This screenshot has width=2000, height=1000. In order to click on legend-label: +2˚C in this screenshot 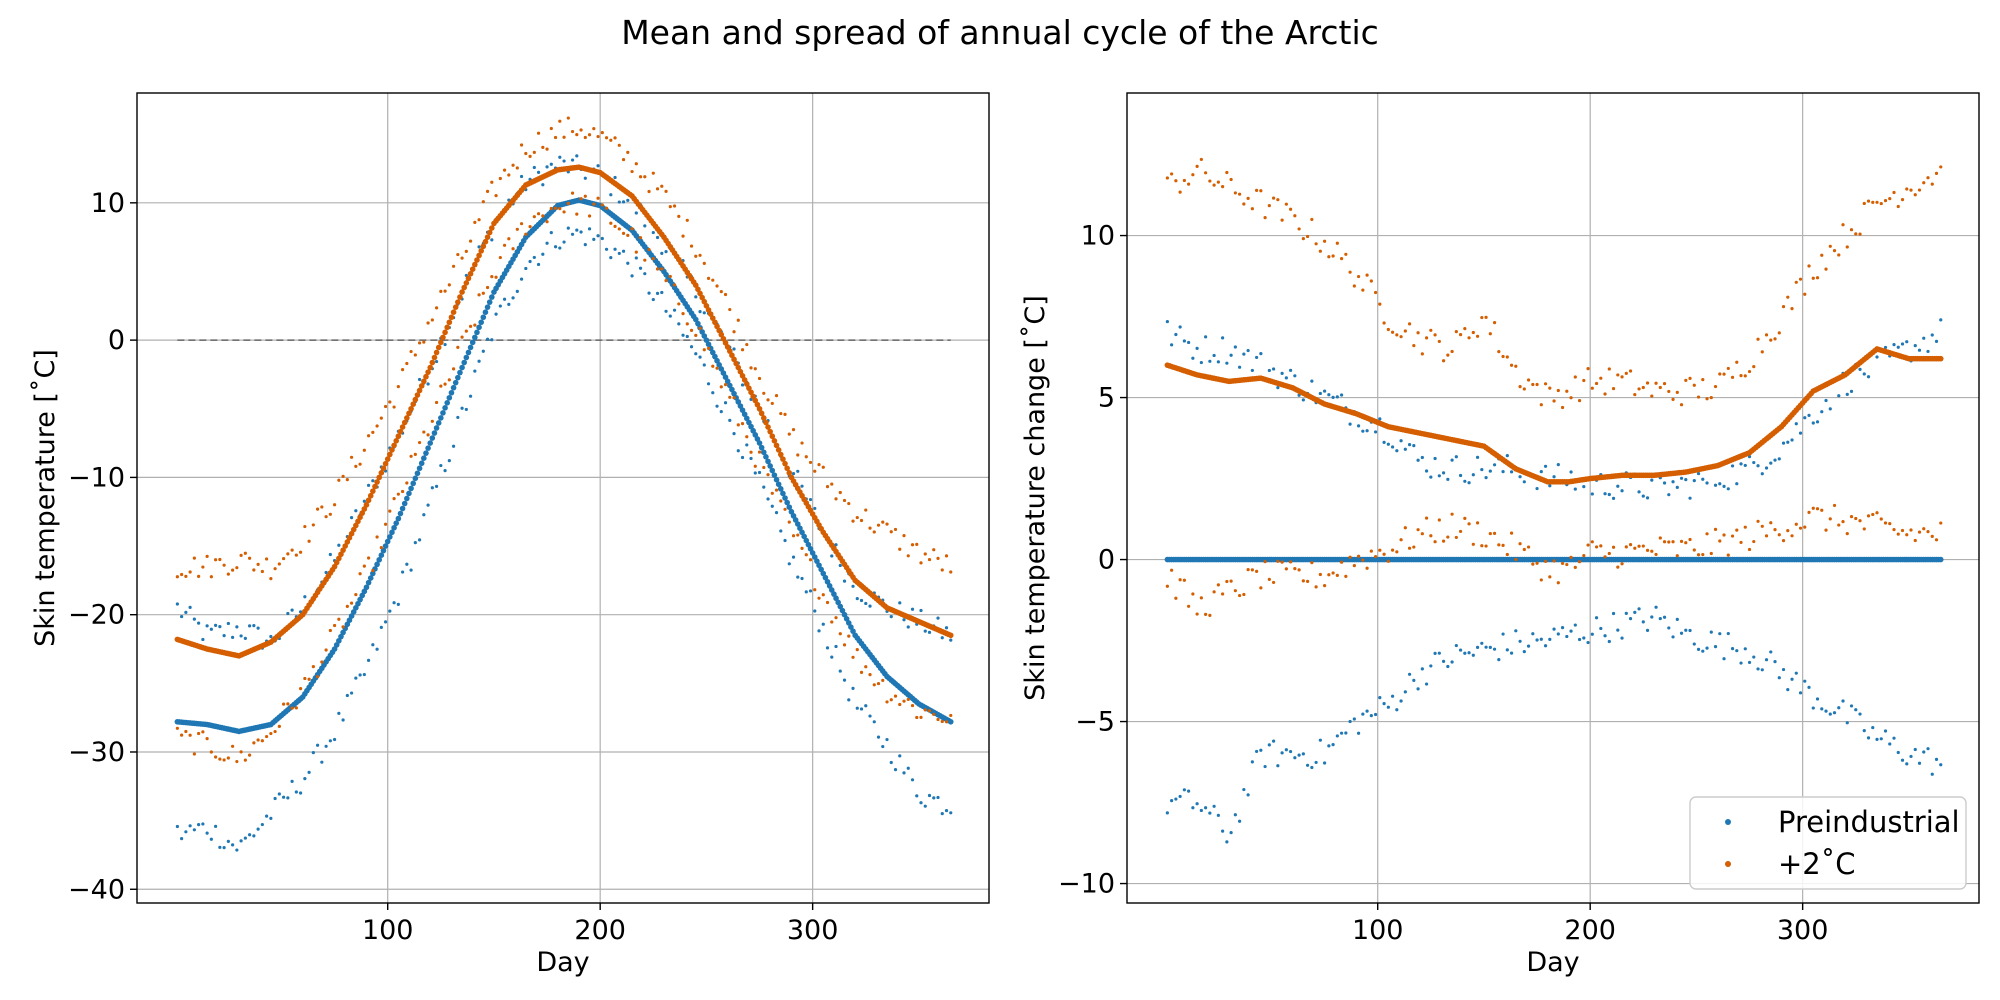, I will do `click(1817, 864)`.